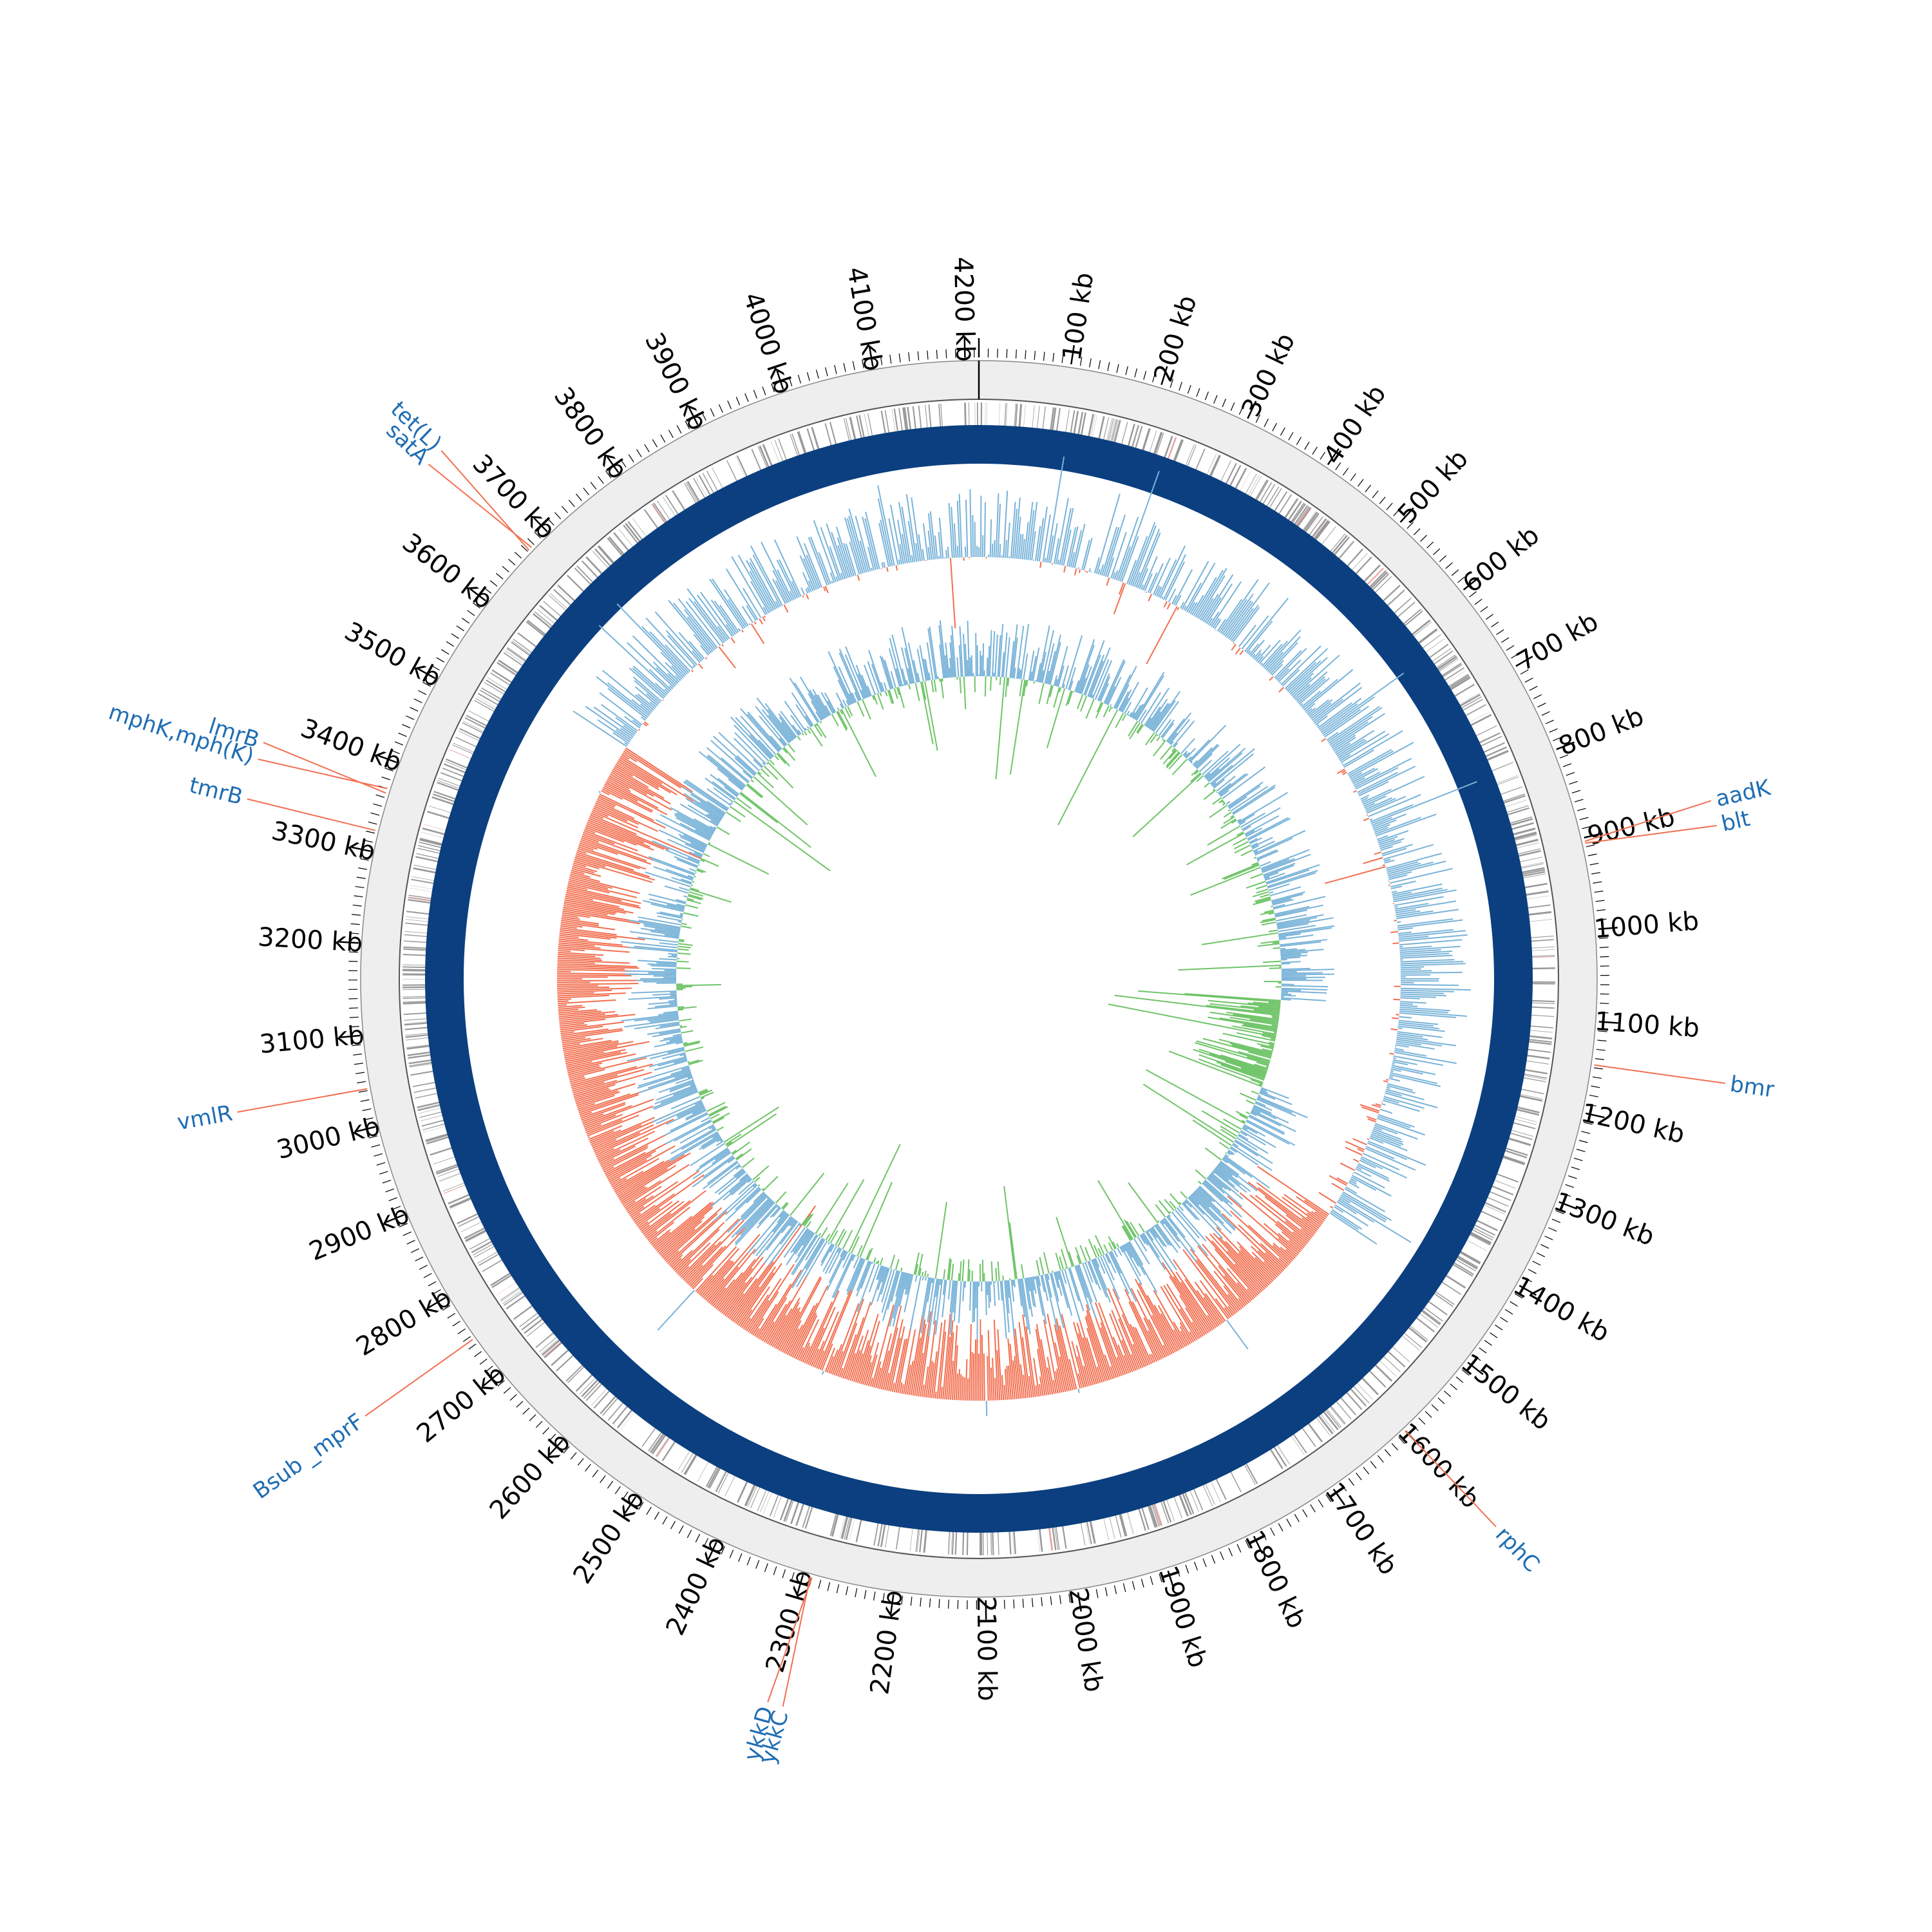  What do you see at coordinates (325, 767) in the screenshot?
I see `annotation-leader-line` at bounding box center [325, 767].